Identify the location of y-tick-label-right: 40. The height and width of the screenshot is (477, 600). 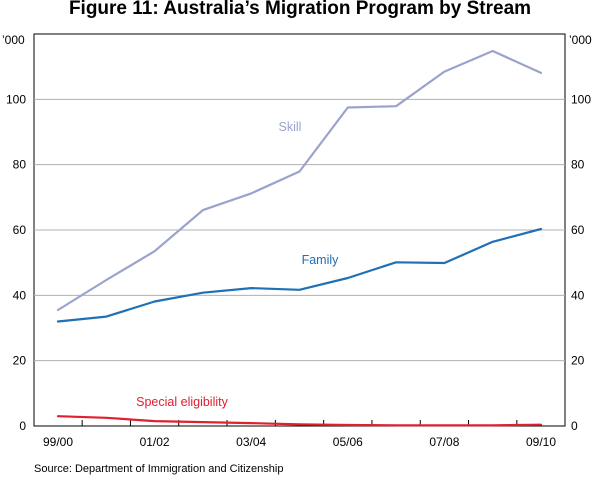
(578, 295).